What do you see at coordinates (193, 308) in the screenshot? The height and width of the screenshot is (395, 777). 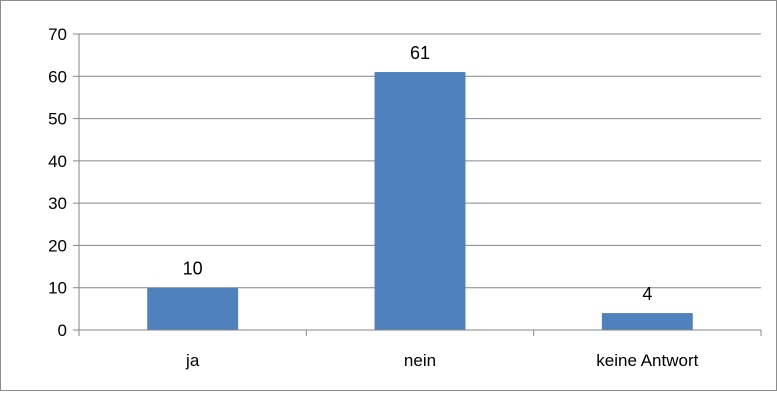 I see `bar-ja` at bounding box center [193, 308].